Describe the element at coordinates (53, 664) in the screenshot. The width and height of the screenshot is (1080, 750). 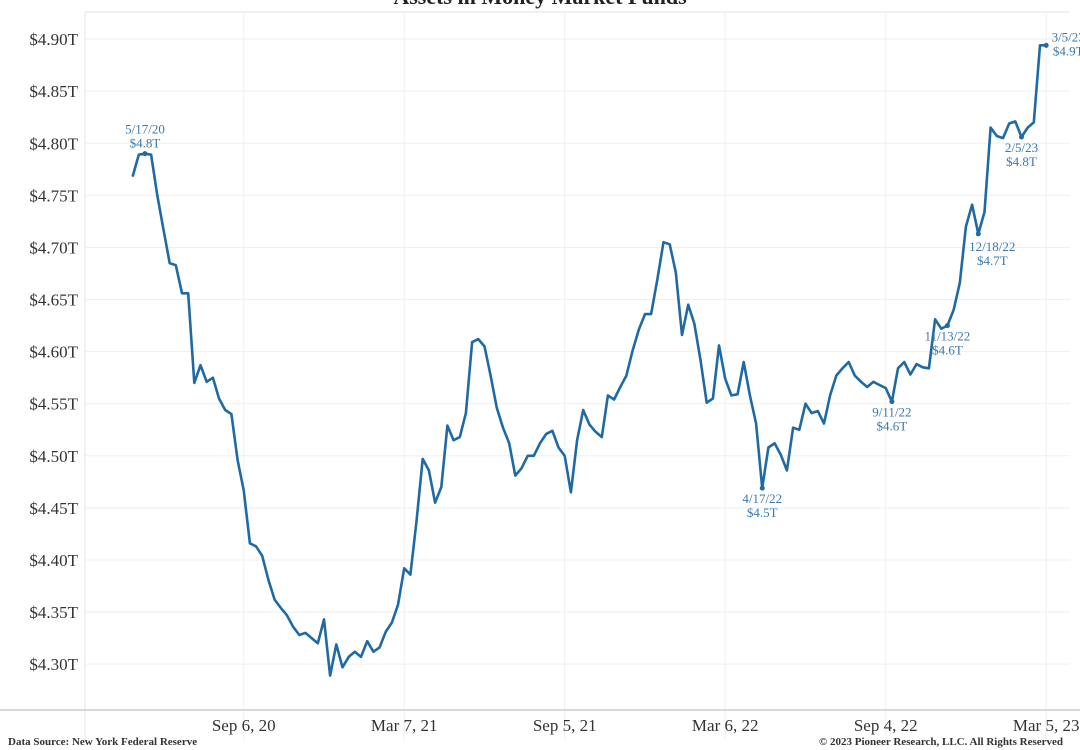
I see `y-tick-label: $4.30T` at that location.